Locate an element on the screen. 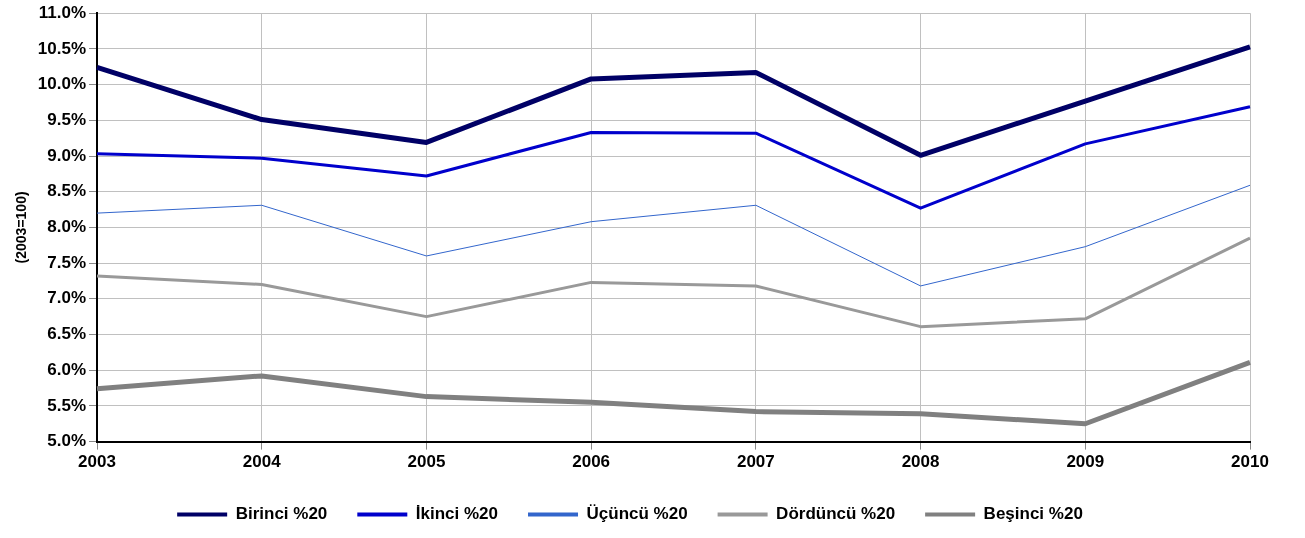  x-tick-label: 2009 is located at coordinates (1085, 462).